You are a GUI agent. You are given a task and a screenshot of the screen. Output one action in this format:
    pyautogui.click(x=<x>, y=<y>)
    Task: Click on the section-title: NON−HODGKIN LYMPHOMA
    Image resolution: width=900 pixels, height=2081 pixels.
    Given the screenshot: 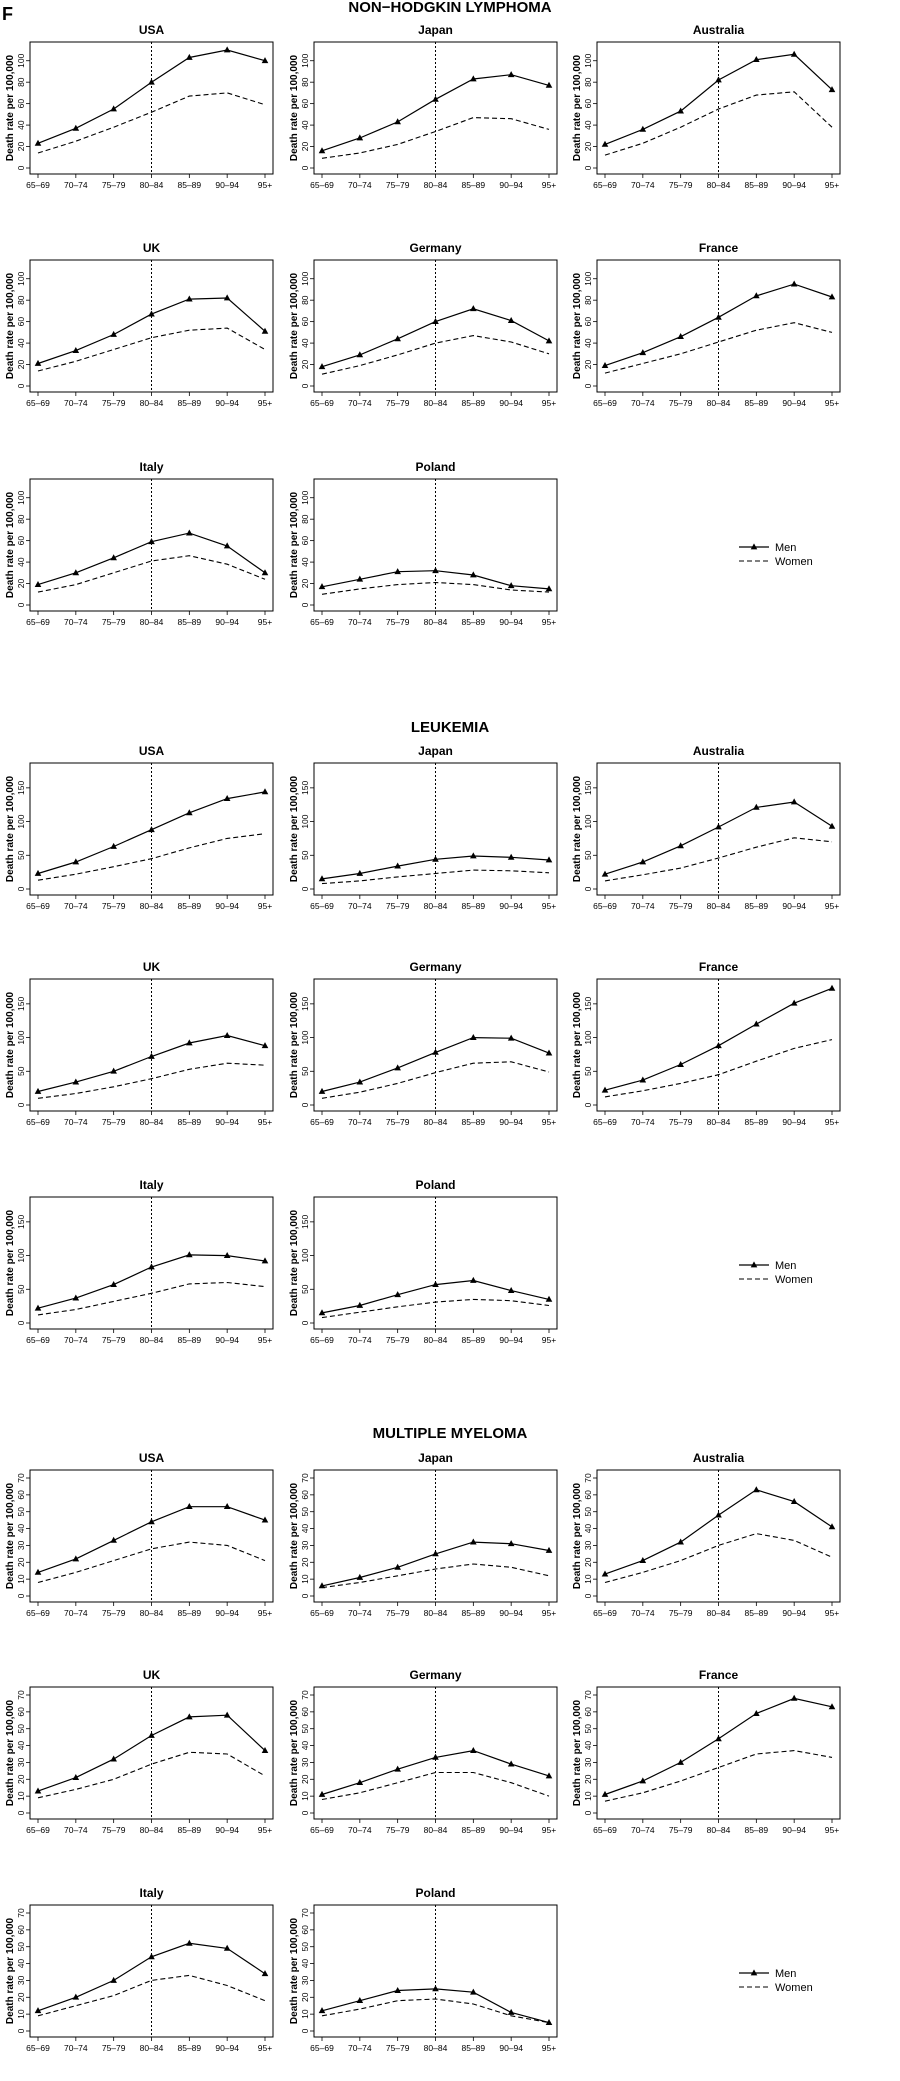 What is the action you would take?
    pyautogui.click(x=449, y=8)
    